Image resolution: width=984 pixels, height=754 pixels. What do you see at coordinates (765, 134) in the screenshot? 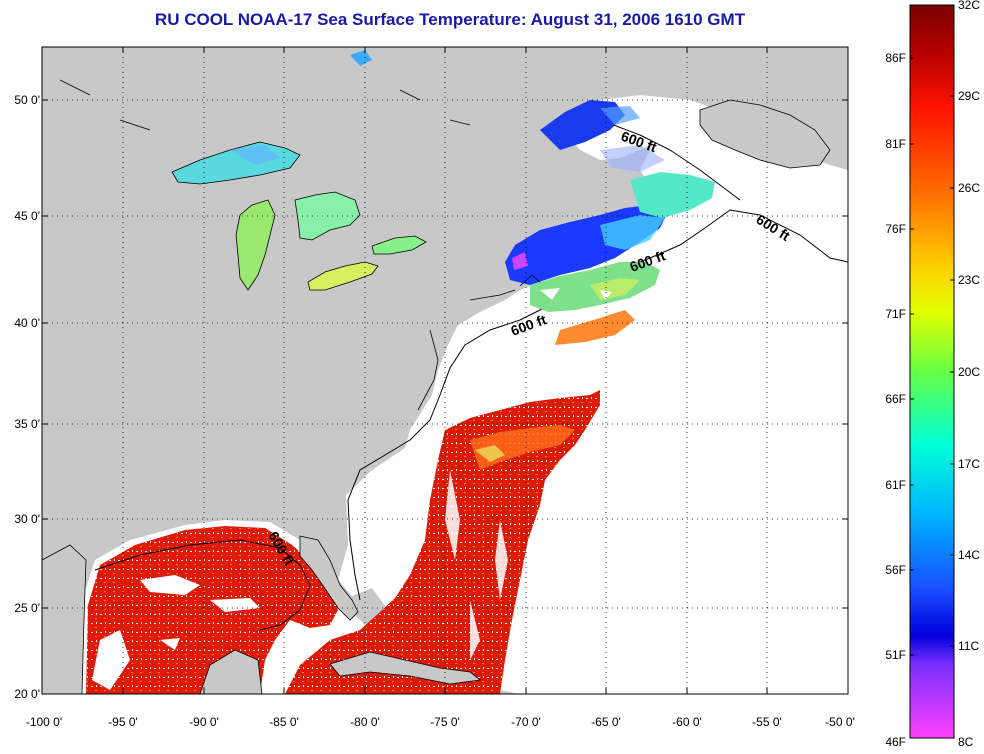
I see `newfoundland` at bounding box center [765, 134].